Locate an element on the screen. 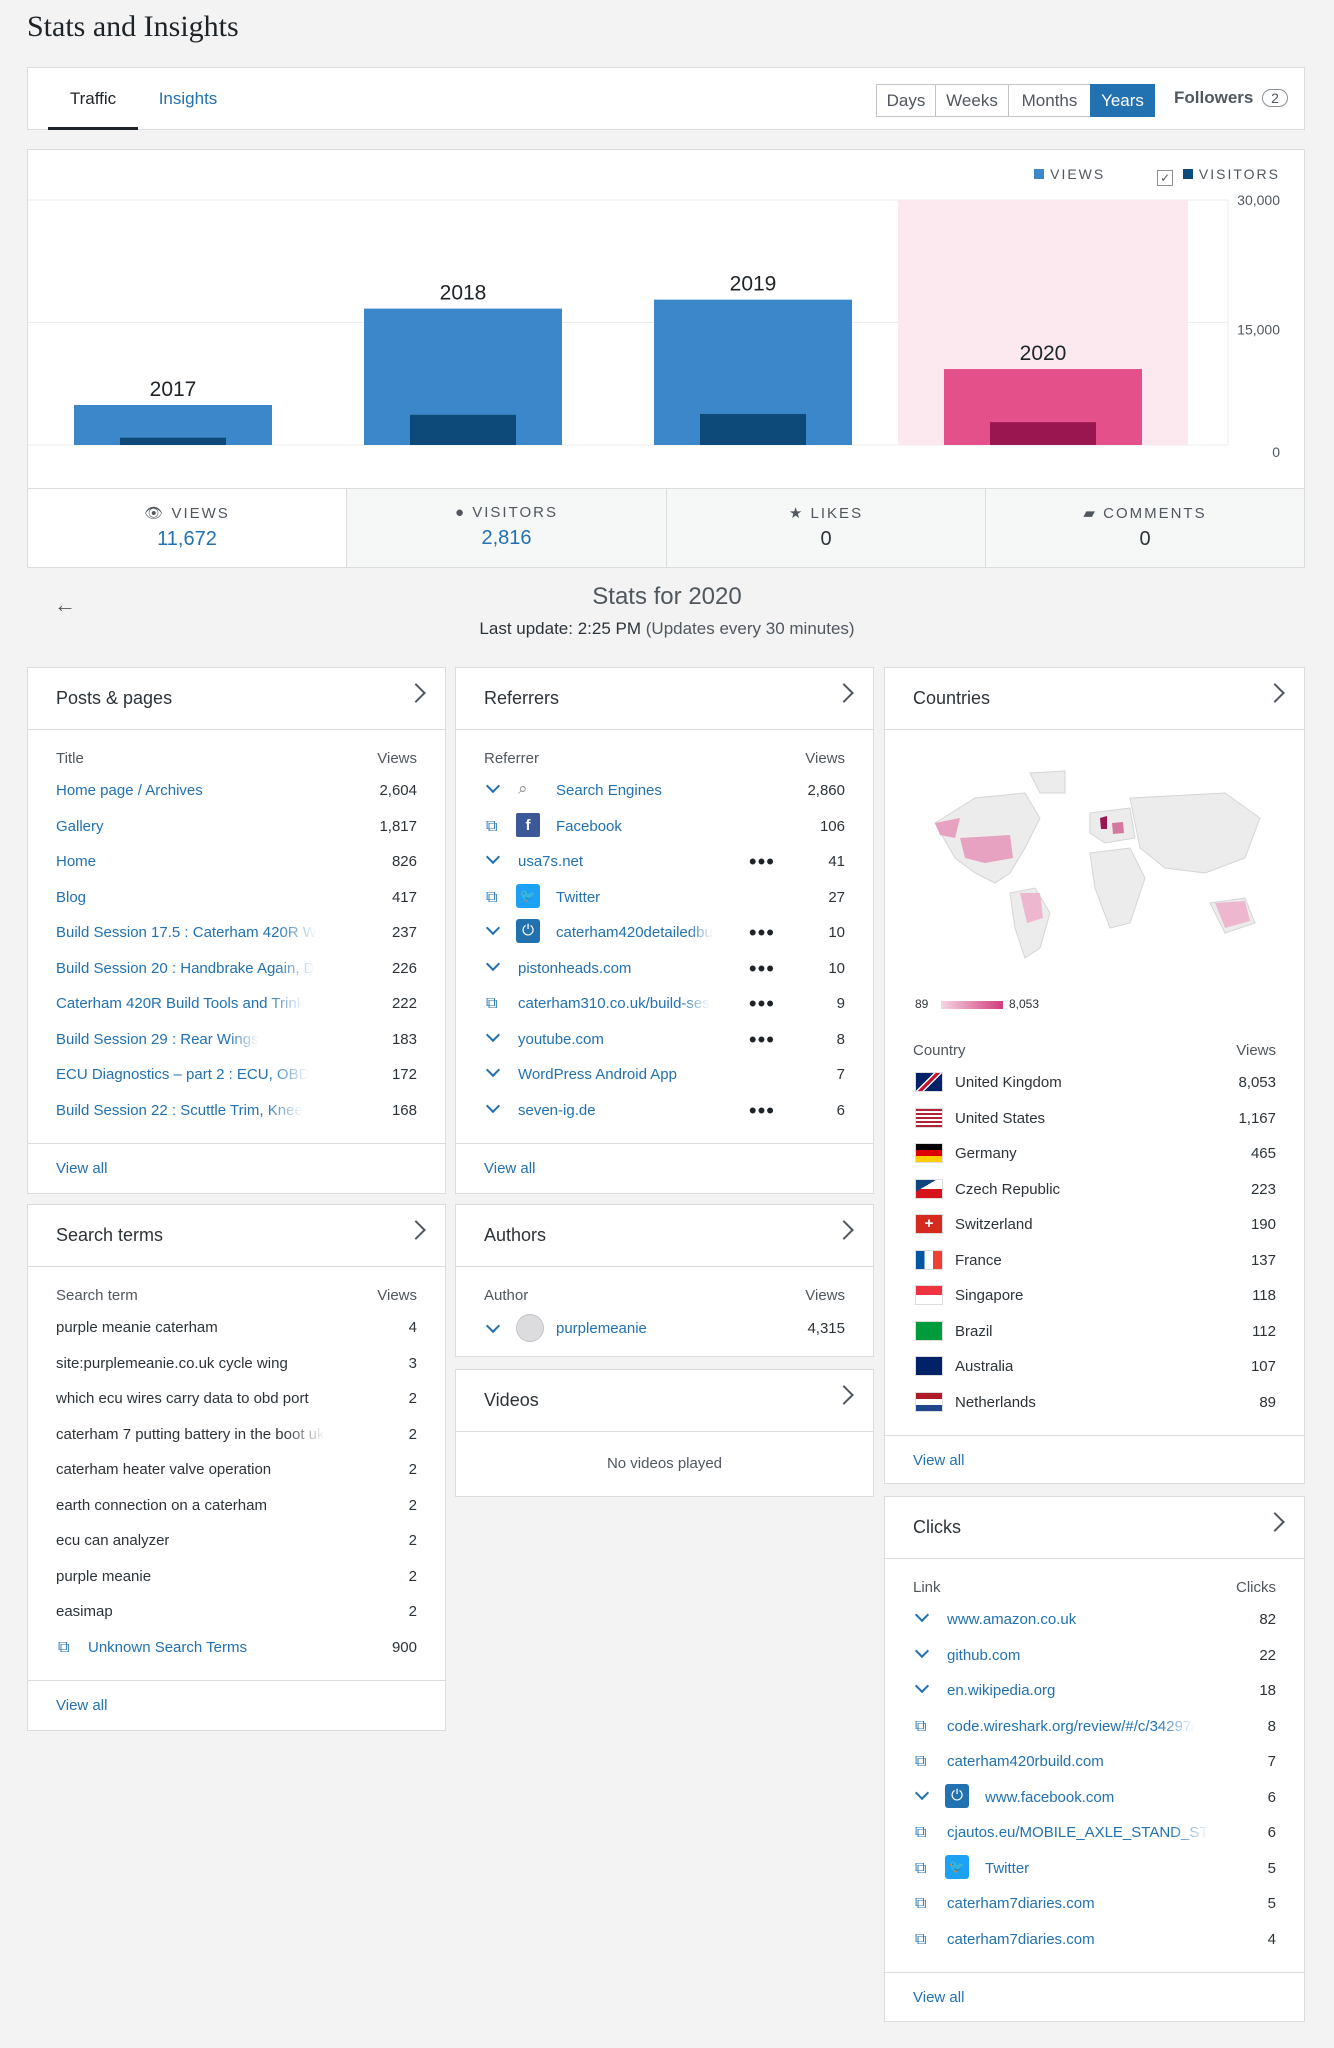  posts-view-all: View all is located at coordinates (236, 1168).